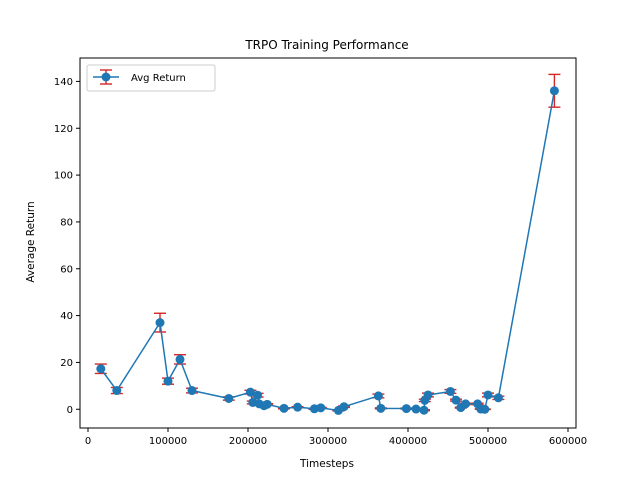  Describe the element at coordinates (67, 246) in the screenshot. I see `y-axis: 0 20 40 60 80 100 120 140` at that location.